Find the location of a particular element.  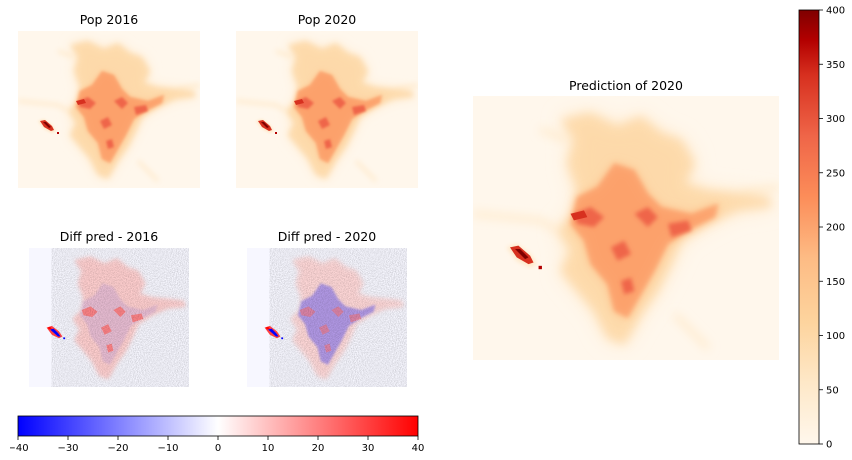

pop-2020-map is located at coordinates (327, 109).